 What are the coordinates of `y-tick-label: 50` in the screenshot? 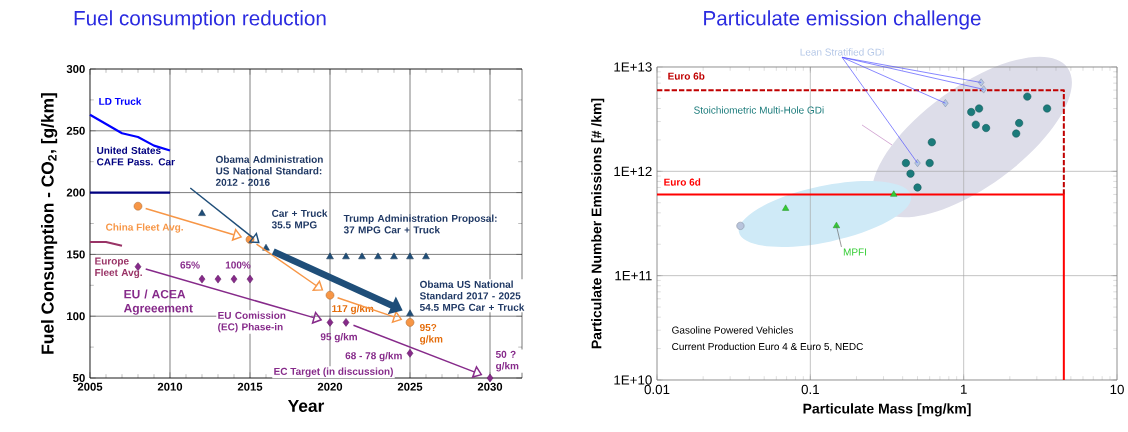 It's located at (79, 378).